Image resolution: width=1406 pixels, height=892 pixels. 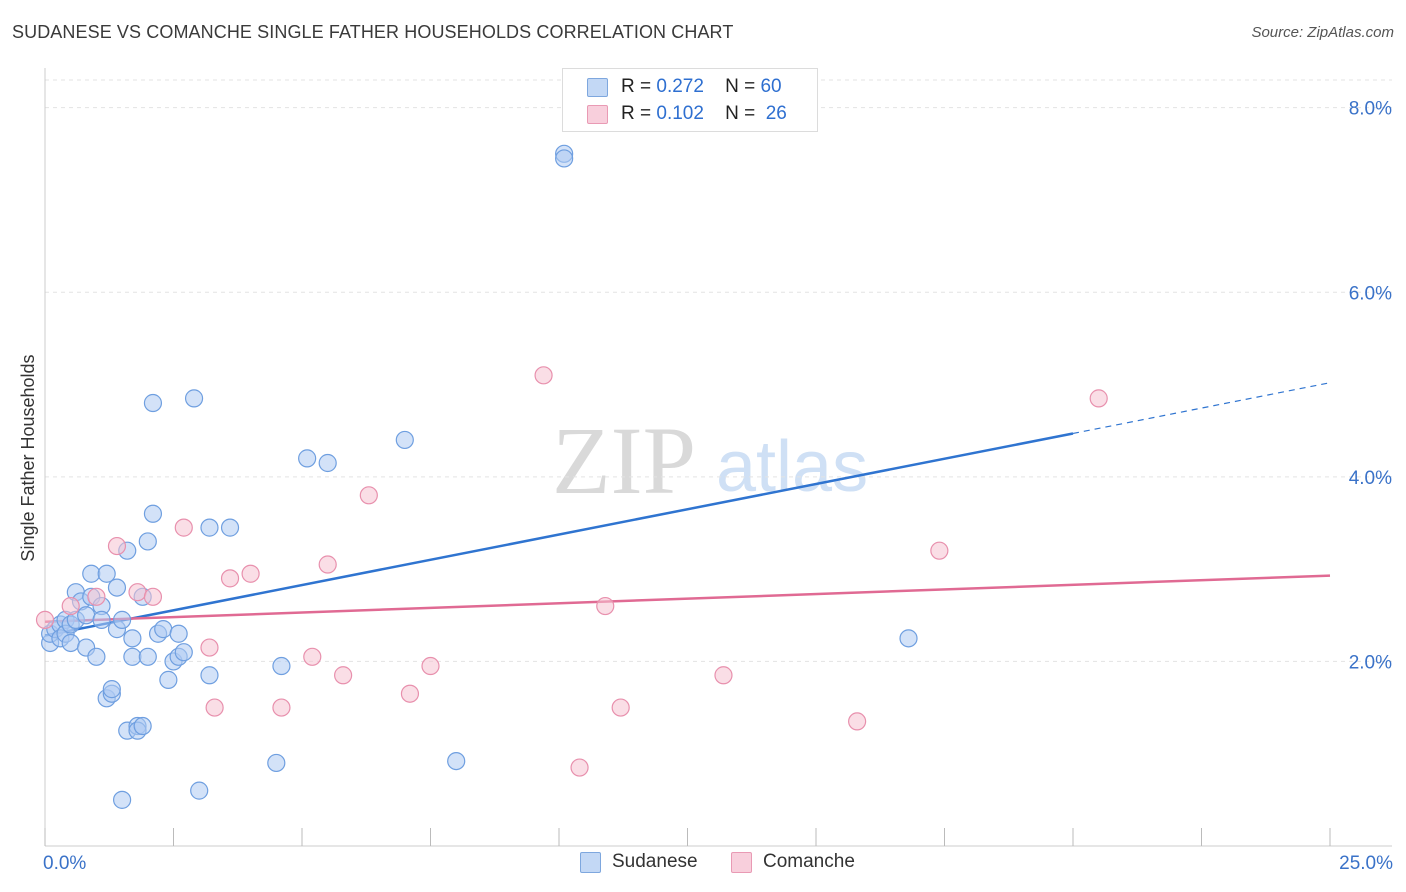 What do you see at coordinates (28, 457) in the screenshot?
I see `y-axis-title: Single Father Households` at bounding box center [28, 457].